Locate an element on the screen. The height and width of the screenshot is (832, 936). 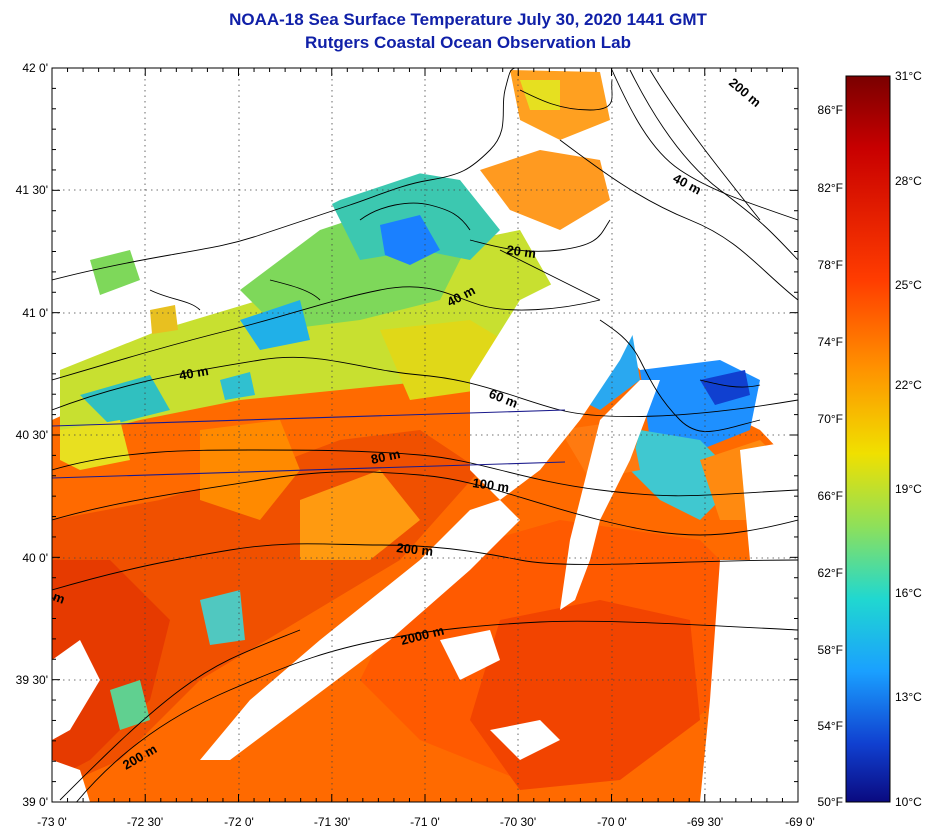
lat-label: 39 0' is located at coordinates (35, 802).